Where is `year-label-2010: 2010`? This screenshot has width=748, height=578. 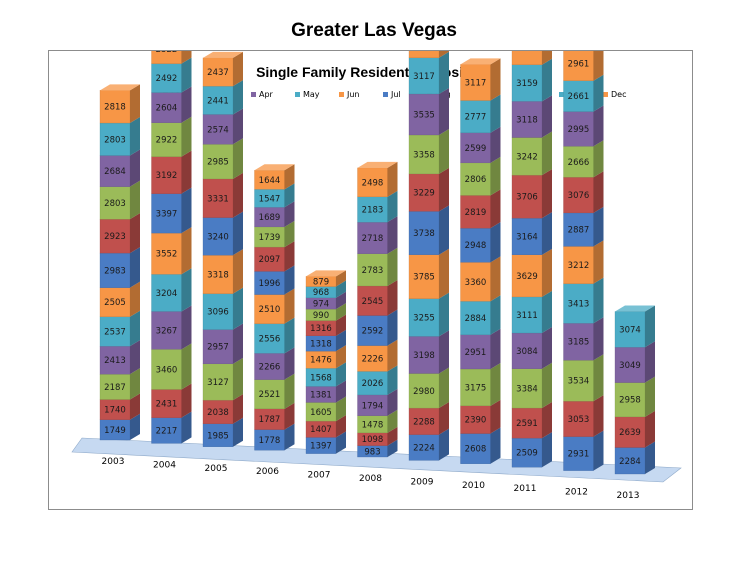
year-label-2010: 2010 is located at coordinates (473, 486).